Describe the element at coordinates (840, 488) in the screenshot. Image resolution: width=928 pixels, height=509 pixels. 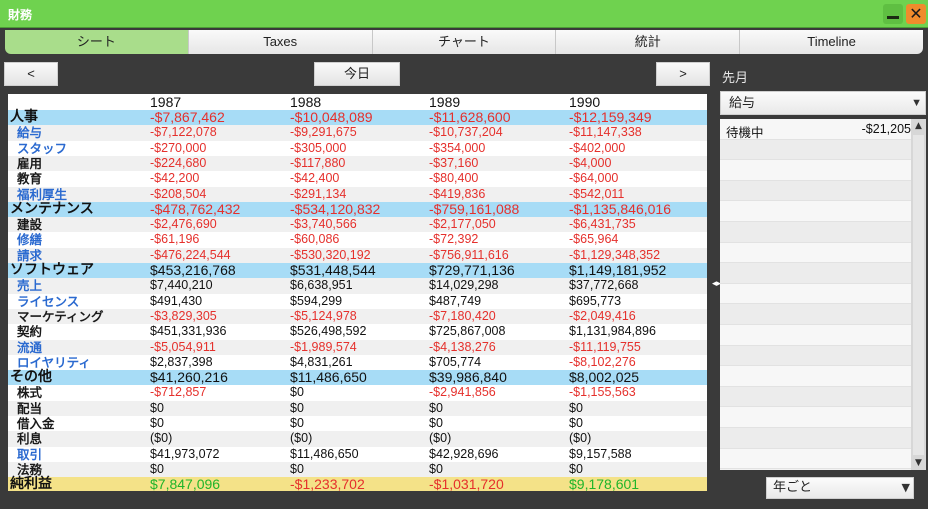
I see `period-dropdown: 年ごと ▼` at that location.